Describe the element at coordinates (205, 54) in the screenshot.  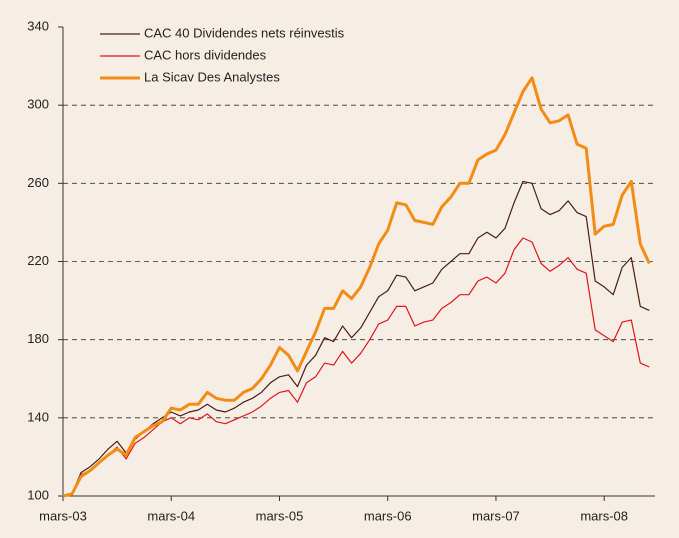
I see `legend-label: CAC hors dividendes` at that location.